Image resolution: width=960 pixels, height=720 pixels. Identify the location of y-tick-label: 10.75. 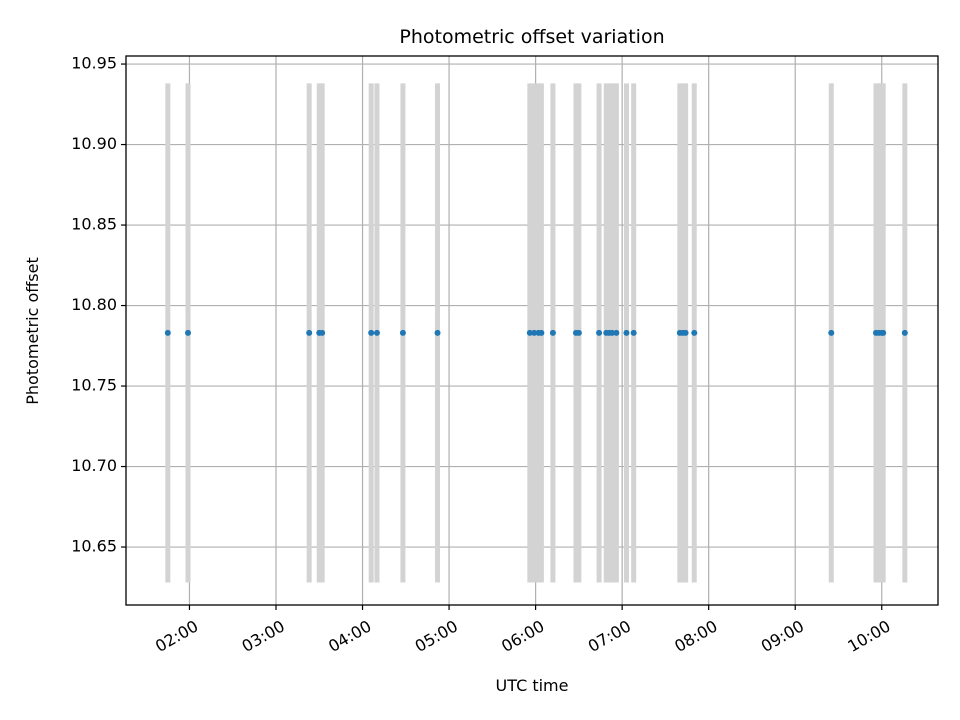
(94, 385).